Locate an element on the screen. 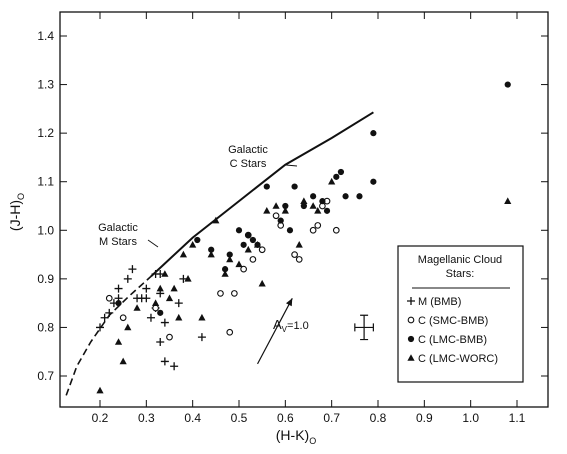 This screenshot has width=567, height=454. x-axis-label: (H-K)O is located at coordinates (296, 436).